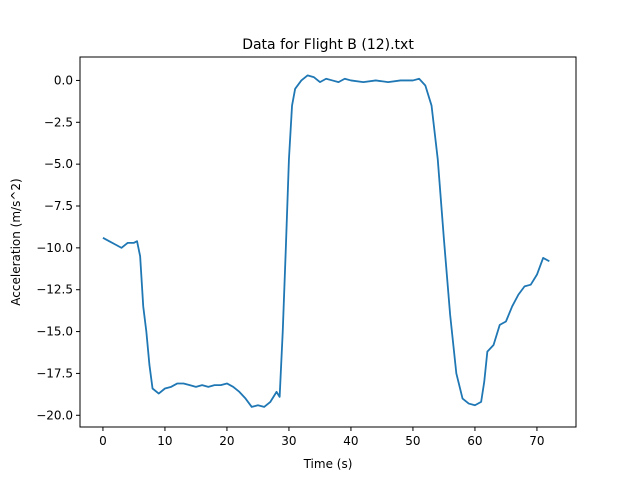  I want to click on x-tick-label: 70, so click(536, 441).